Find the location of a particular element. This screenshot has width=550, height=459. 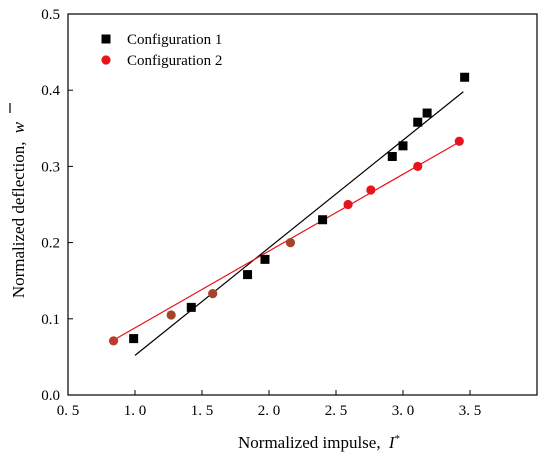

legend: Configuration 1 Configuration 2 is located at coordinates (161, 50).